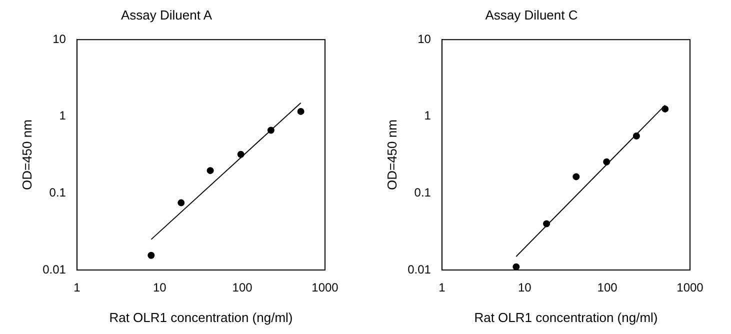 This screenshot has width=731, height=334. What do you see at coordinates (166, 14) in the screenshot?
I see `chart-title: Assay Diluent A` at bounding box center [166, 14].